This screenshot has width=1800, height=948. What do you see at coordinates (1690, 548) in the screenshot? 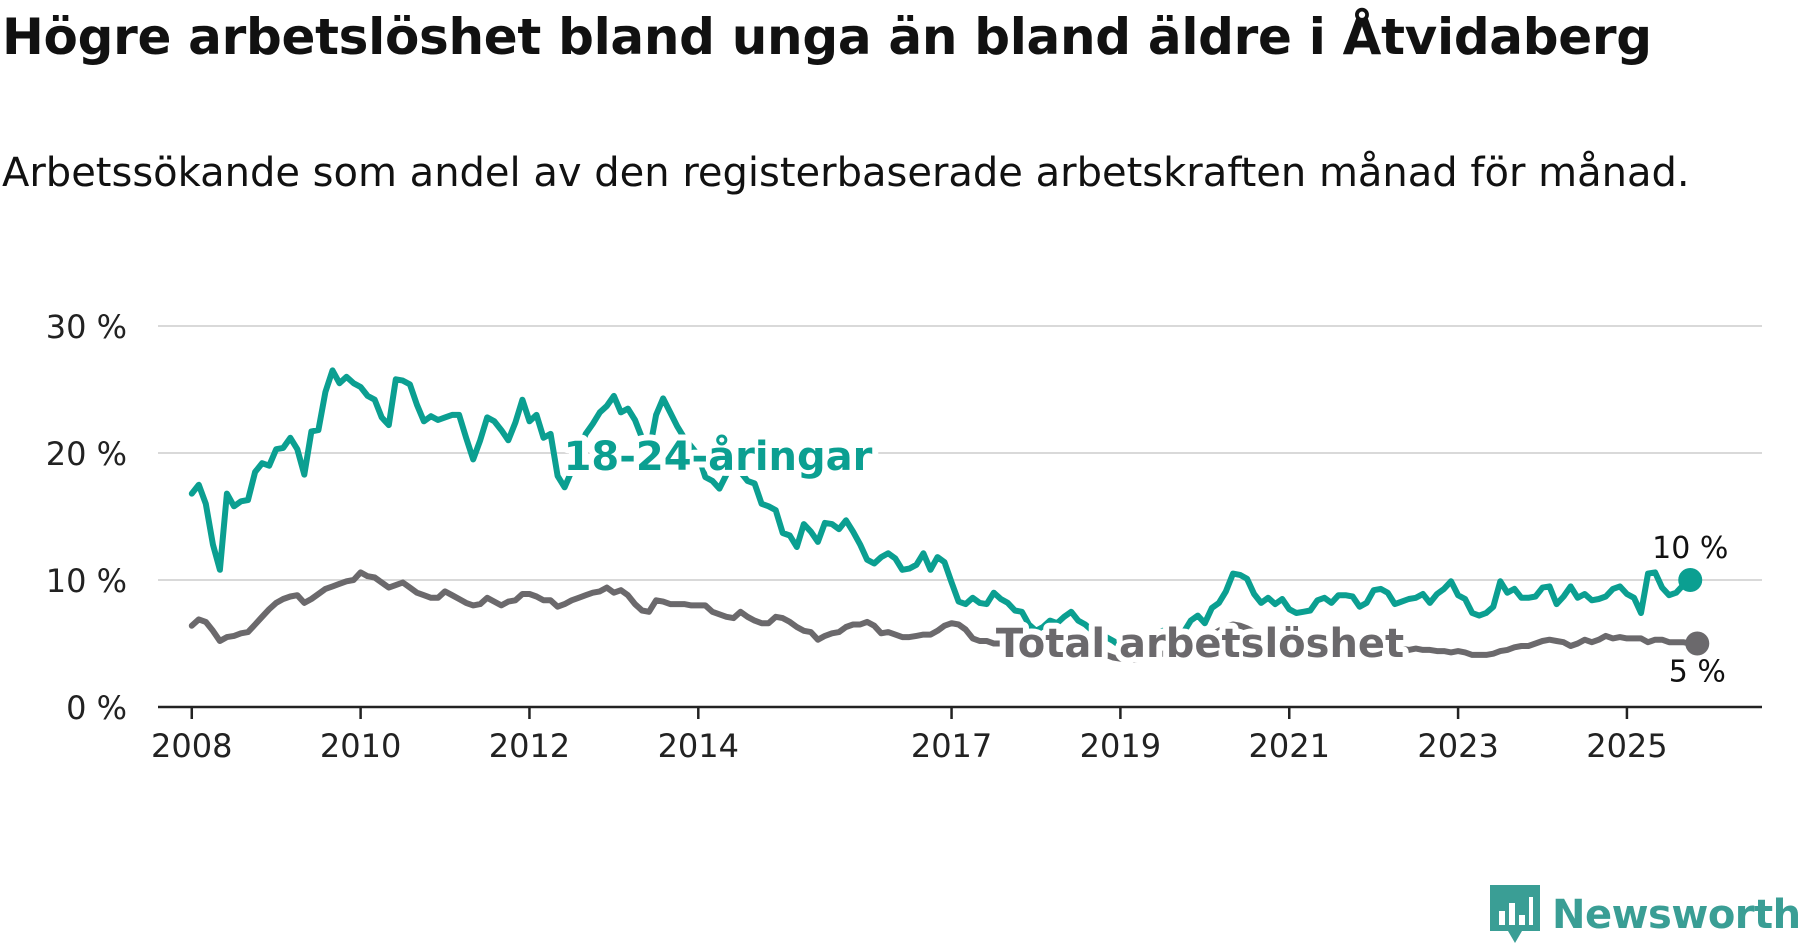
I see `youth-end-label: 10 %` at bounding box center [1690, 548].